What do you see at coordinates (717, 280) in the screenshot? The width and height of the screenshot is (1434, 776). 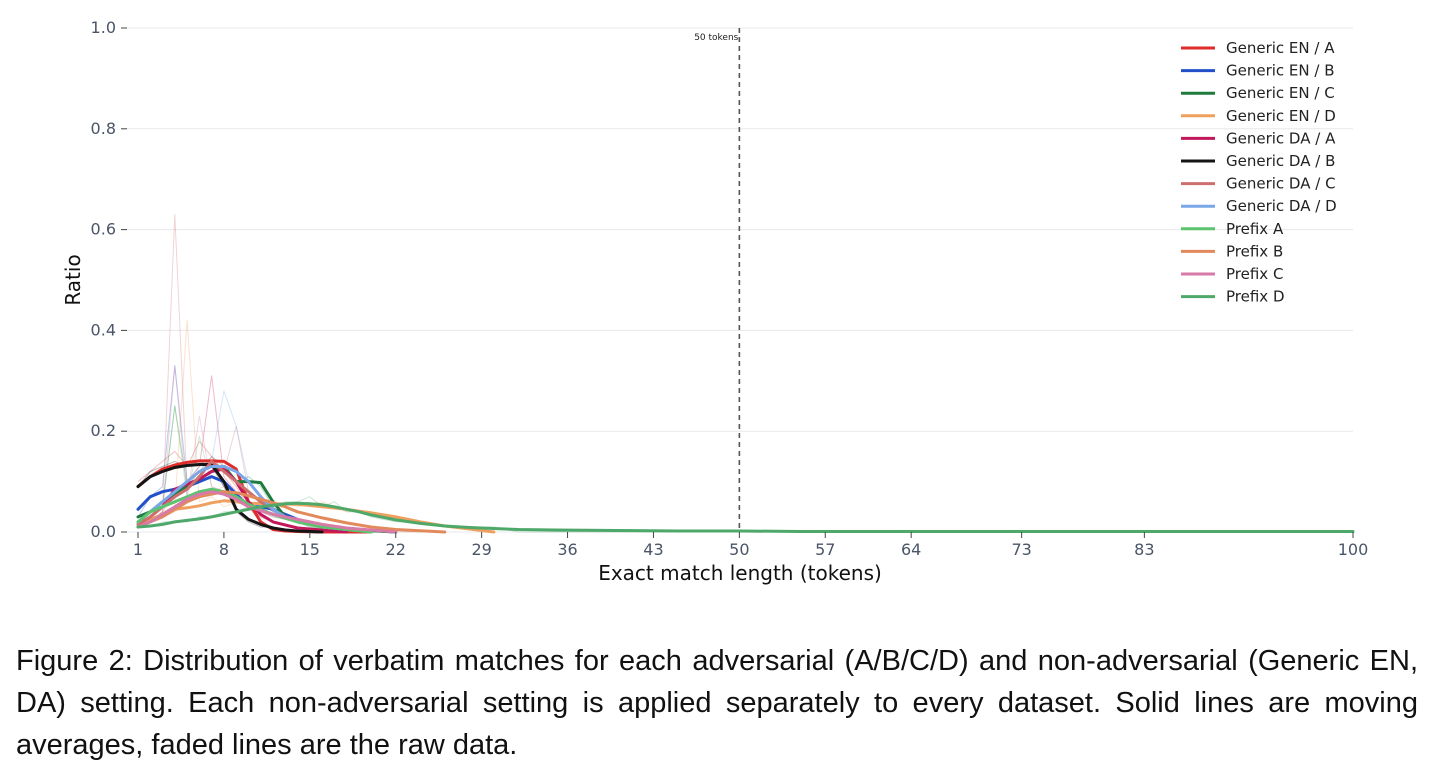 I see `reference-line-group: 50 tokens` at bounding box center [717, 280].